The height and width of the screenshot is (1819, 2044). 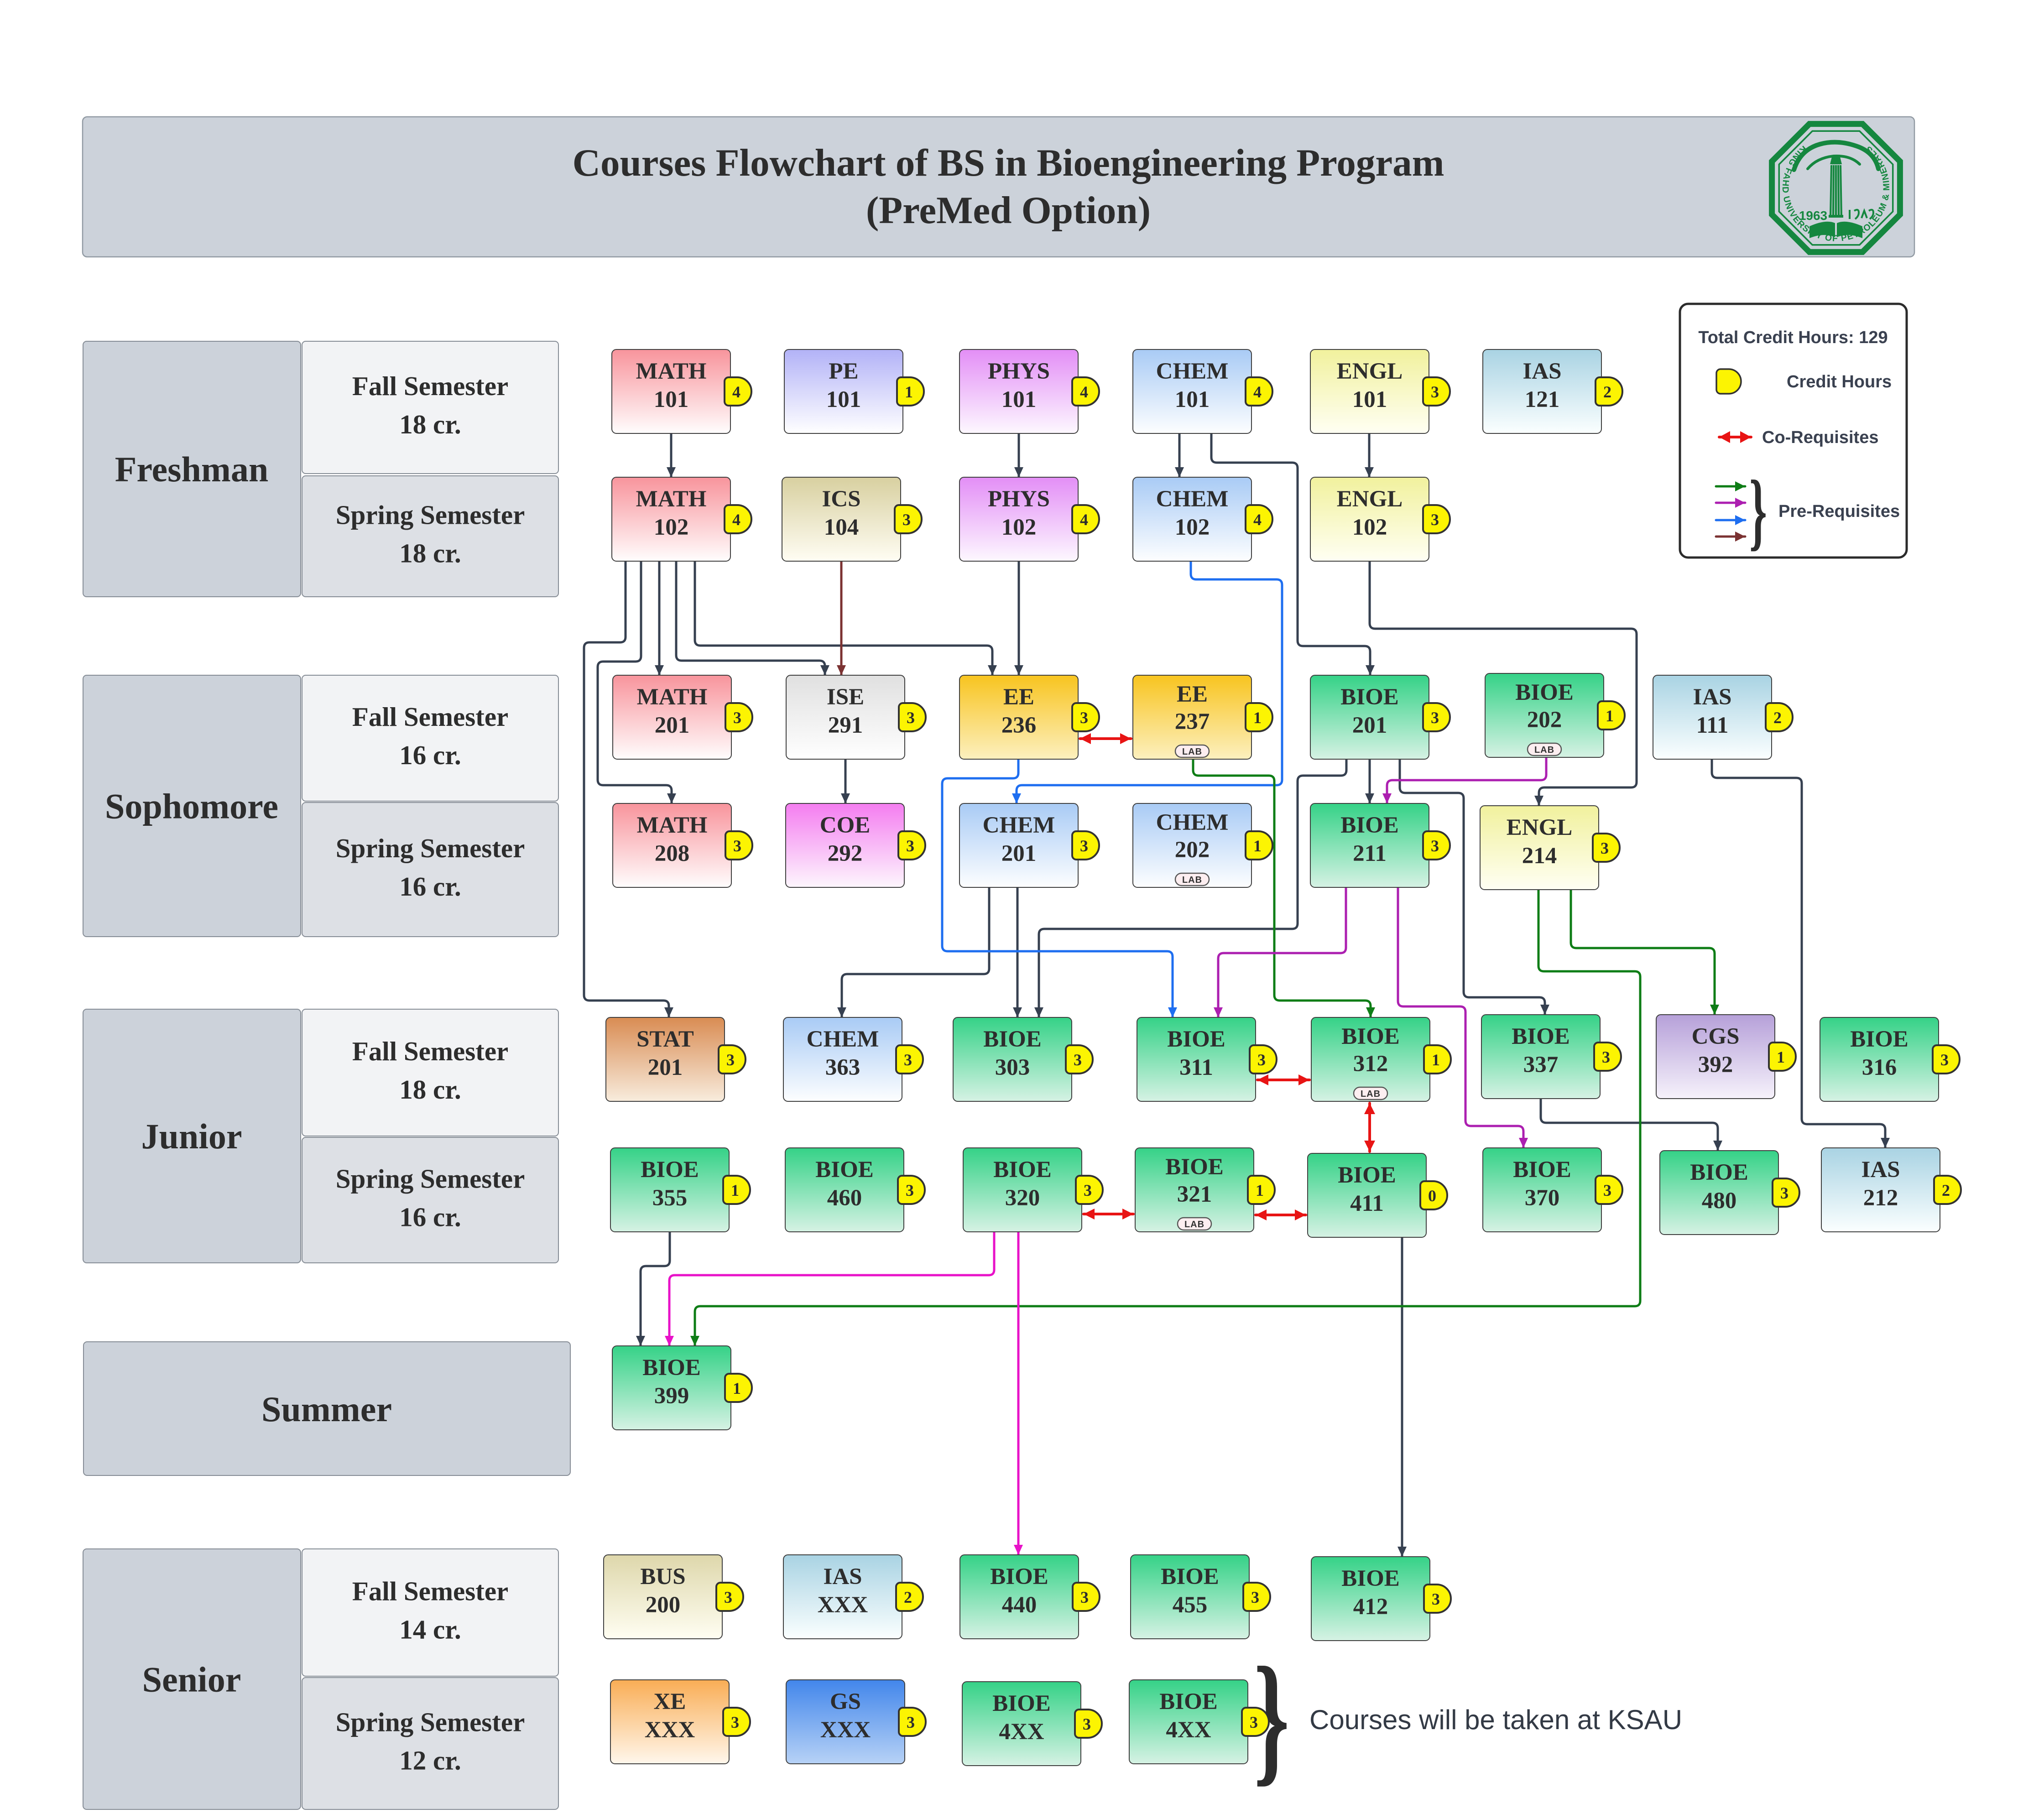 What do you see at coordinates (1719, 1201) in the screenshot?
I see `svg-text: 480` at bounding box center [1719, 1201].